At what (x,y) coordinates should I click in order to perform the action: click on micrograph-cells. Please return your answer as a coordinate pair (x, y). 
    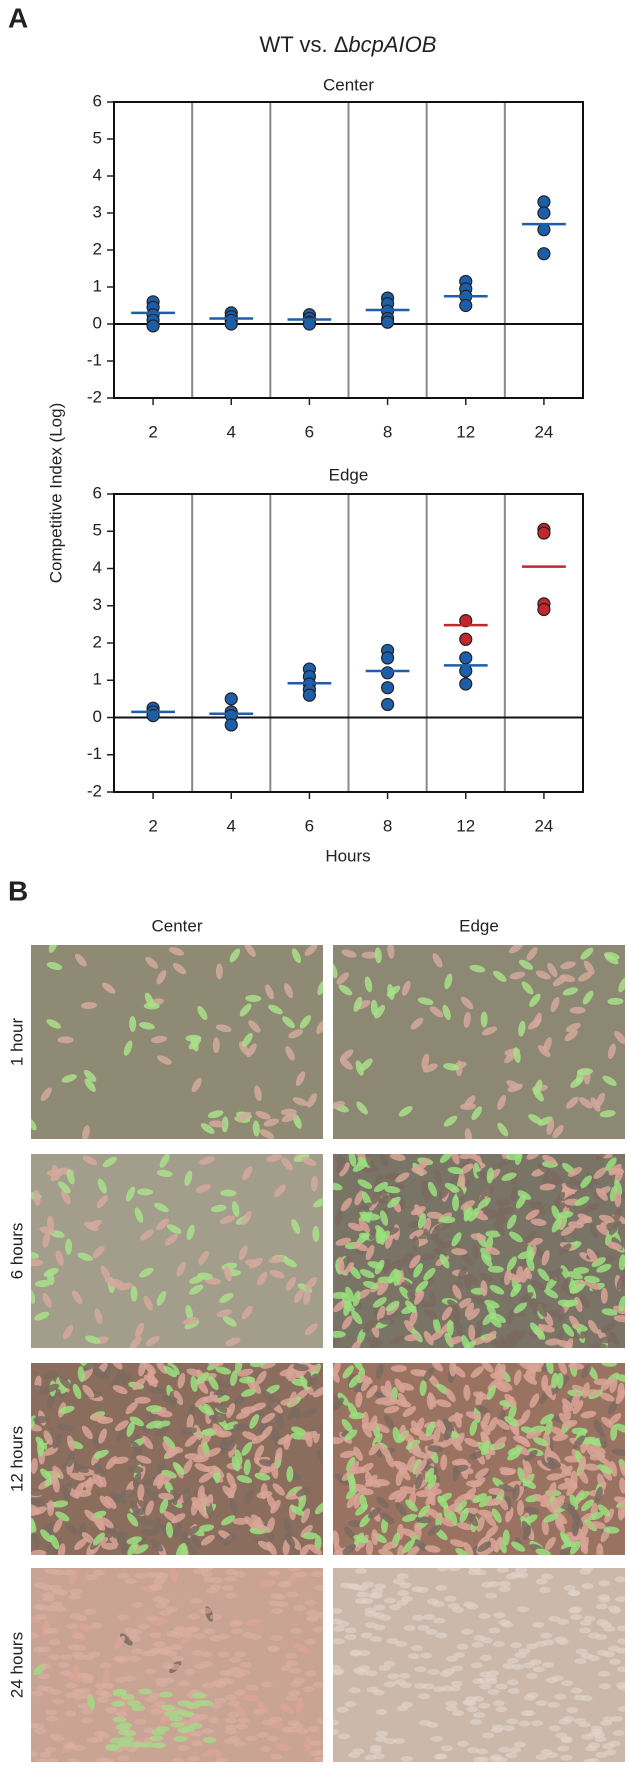
    Looking at the image, I should click on (177, 1459).